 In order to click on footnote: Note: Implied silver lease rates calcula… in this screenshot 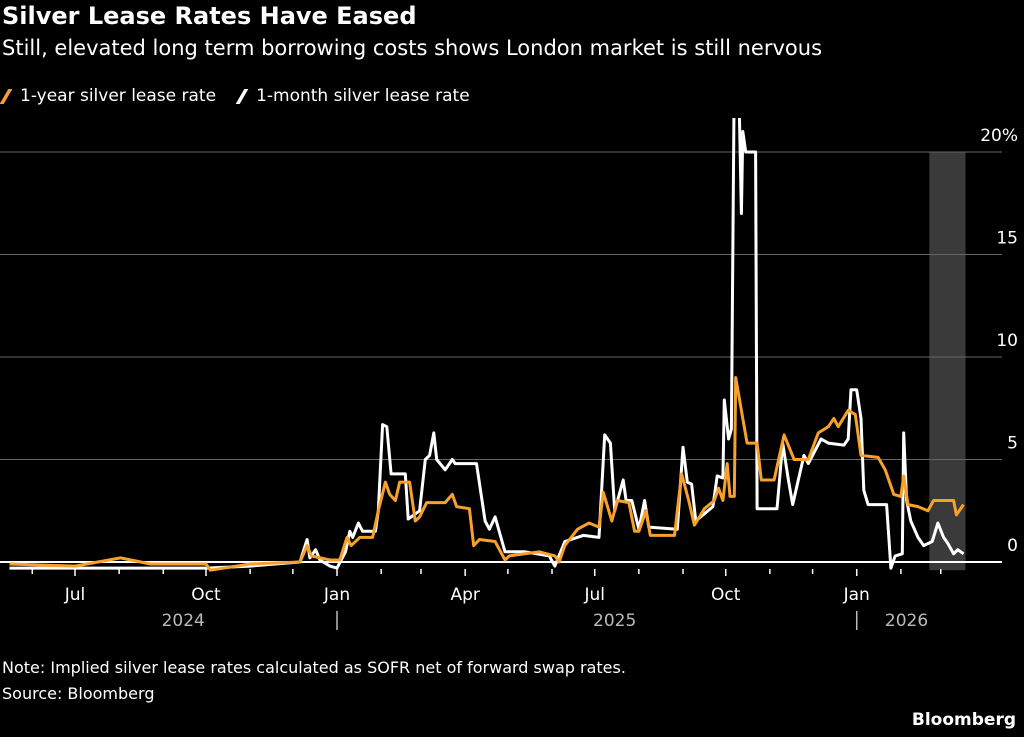, I will do `click(314, 667)`.